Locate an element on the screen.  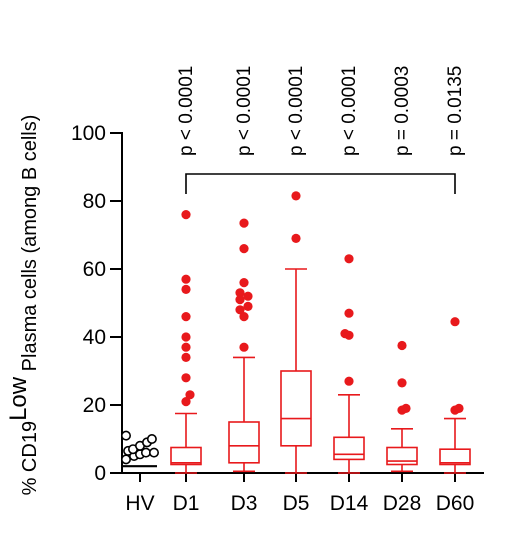
y-axis-label-part-1: % CD19 is located at coordinates (30, 458).